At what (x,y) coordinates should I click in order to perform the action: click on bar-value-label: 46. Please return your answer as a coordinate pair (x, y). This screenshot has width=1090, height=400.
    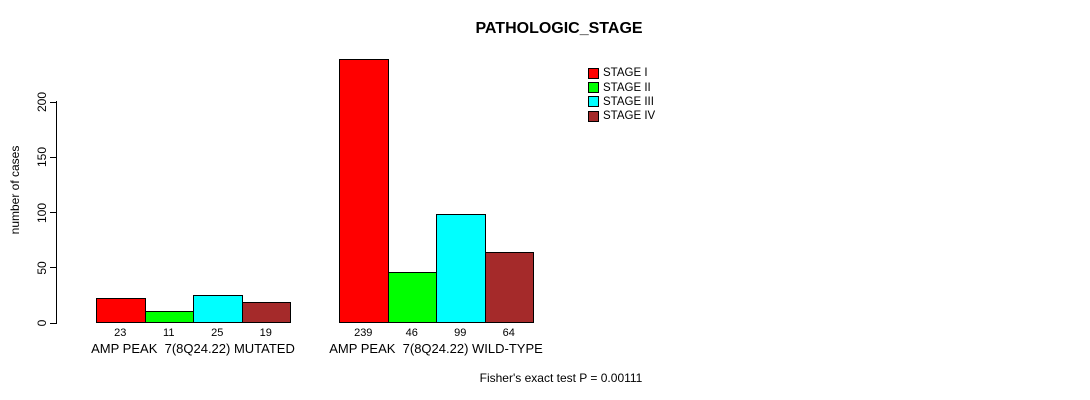
    Looking at the image, I should click on (411, 333).